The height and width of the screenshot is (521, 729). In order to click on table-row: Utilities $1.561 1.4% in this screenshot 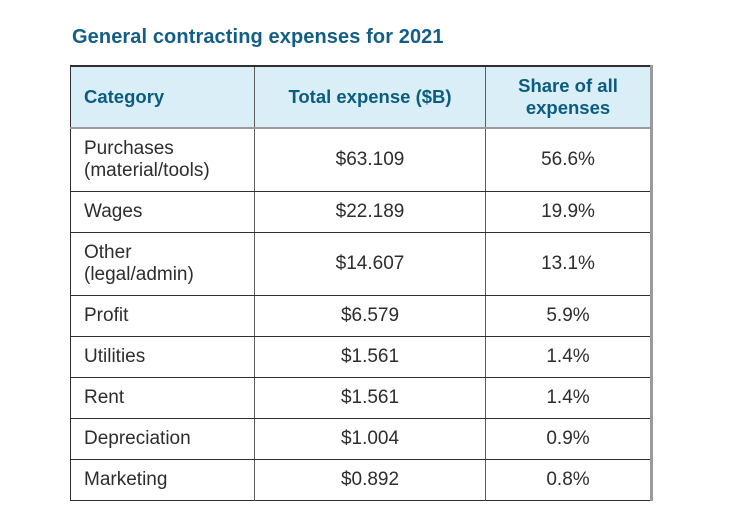, I will do `click(361, 357)`.